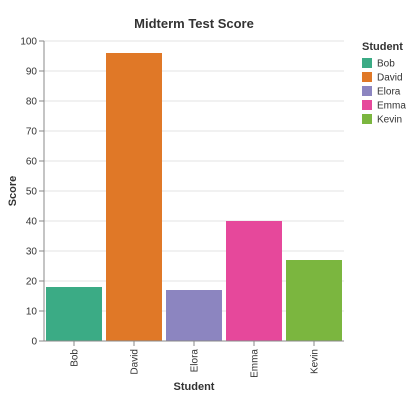 Image resolution: width=412 pixels, height=412 pixels. I want to click on bar-emma, so click(254, 281).